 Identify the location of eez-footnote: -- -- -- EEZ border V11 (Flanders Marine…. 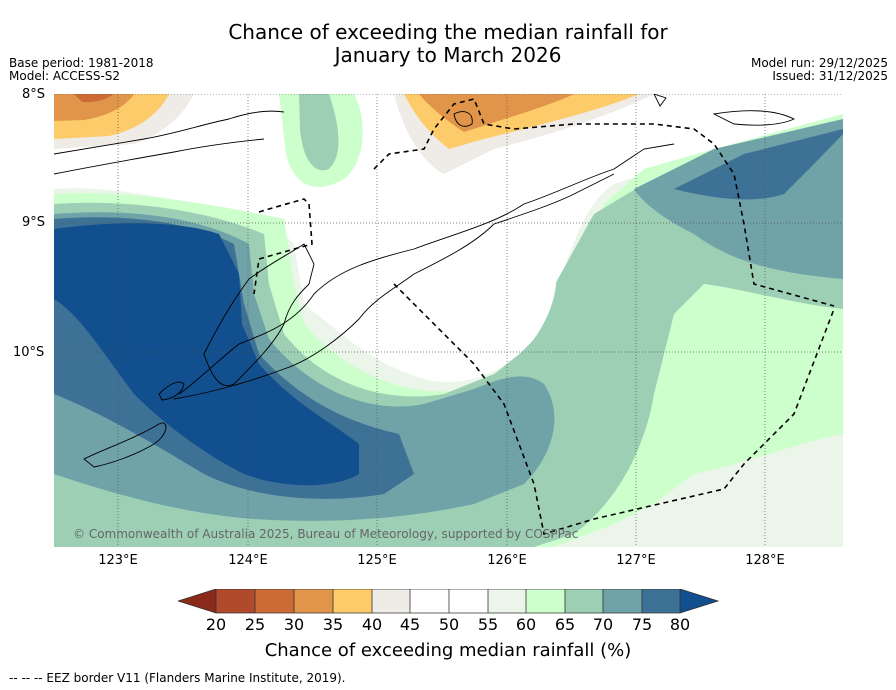
(177, 678).